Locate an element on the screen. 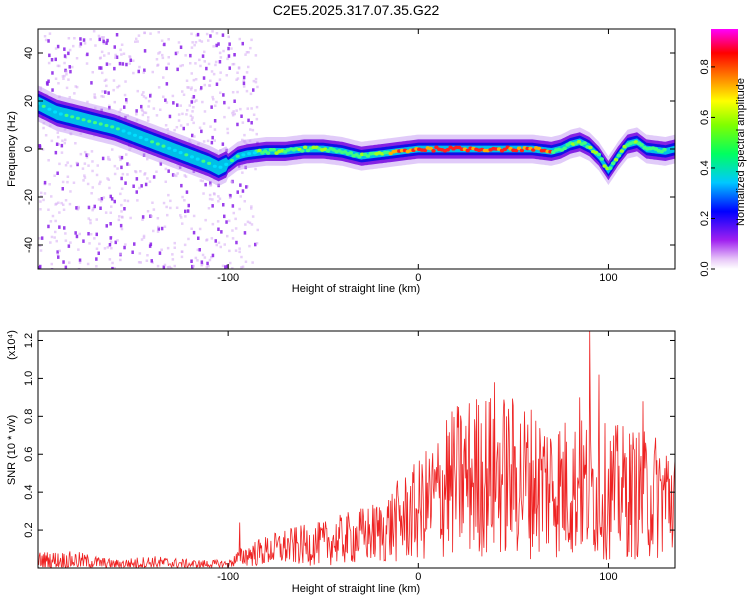 This screenshot has height=600, width=750. colorbar-tick-label: 0.2 is located at coordinates (705, 218).